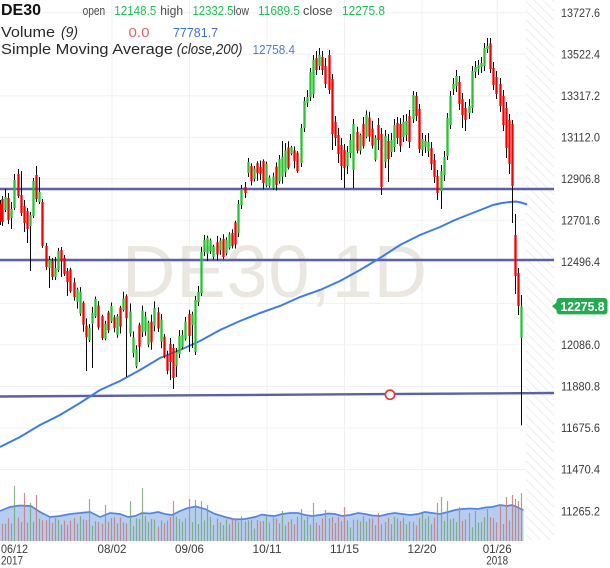  What do you see at coordinates (275, 271) in the screenshot?
I see `svg-text: DE30,1D` at bounding box center [275, 271].